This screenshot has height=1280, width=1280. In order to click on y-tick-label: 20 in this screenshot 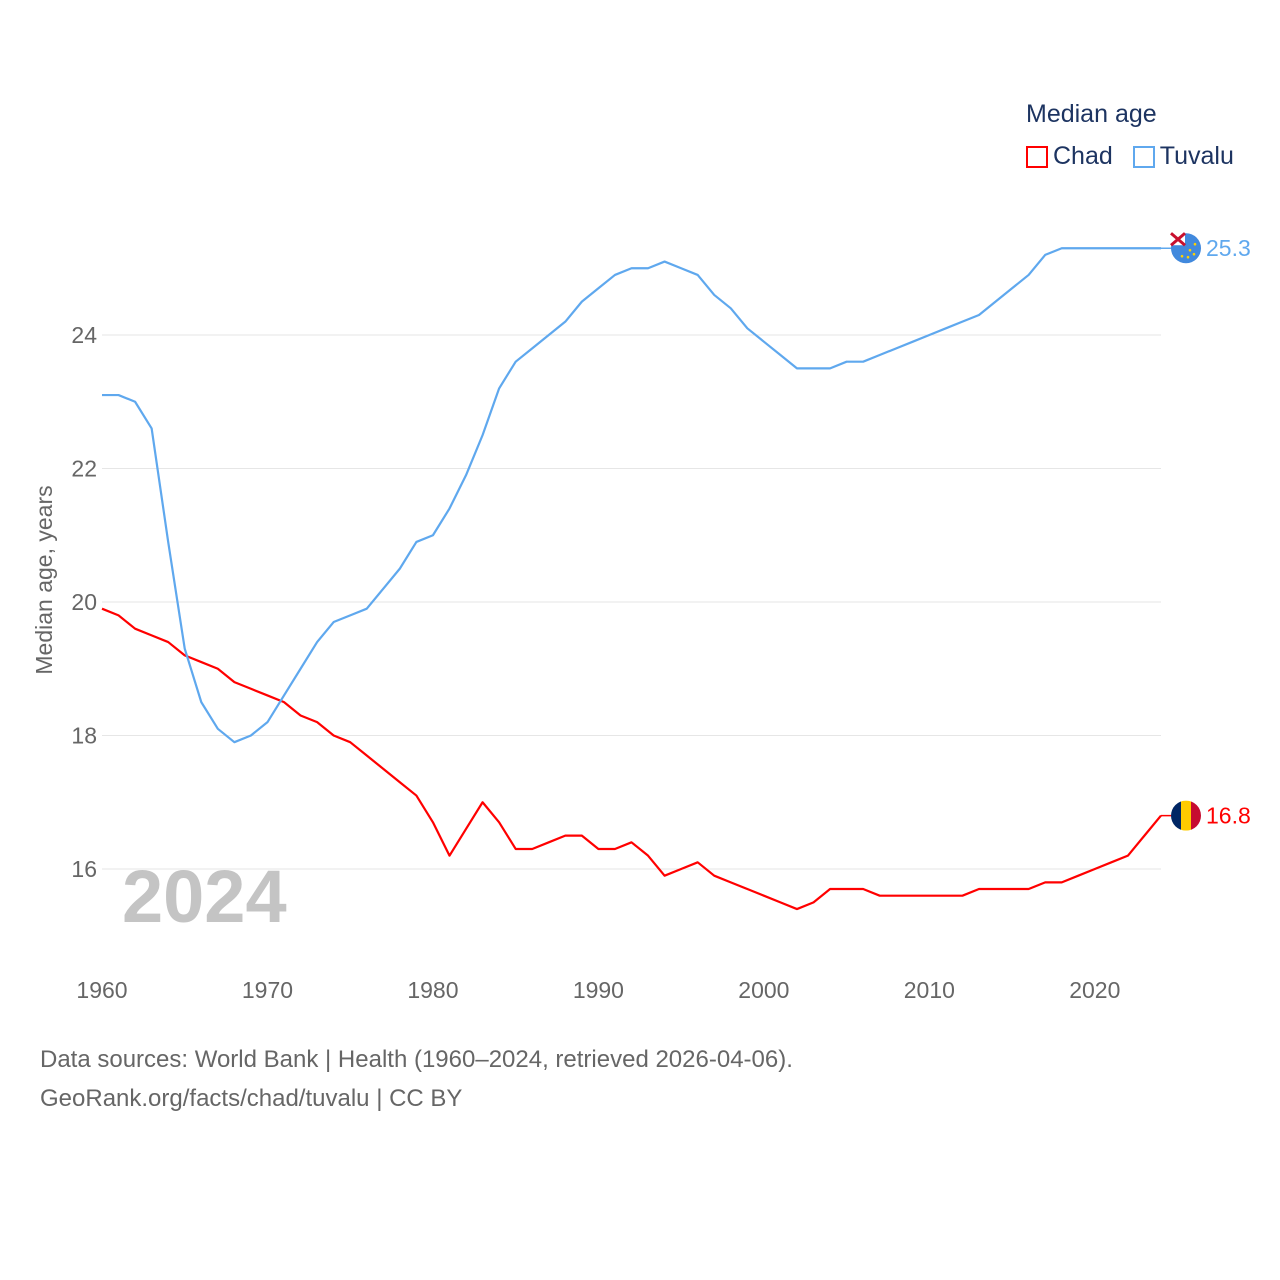, I will do `click(84, 602)`.